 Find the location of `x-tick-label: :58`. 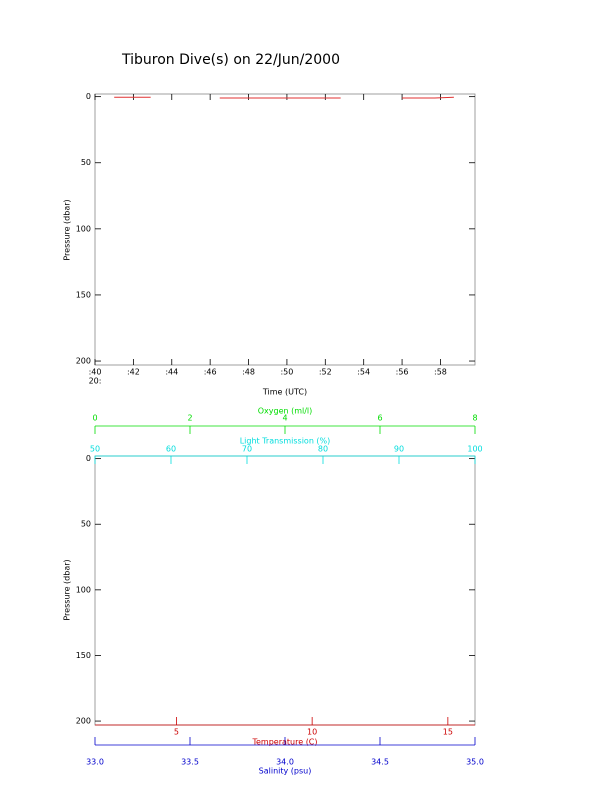

x-tick-label: :58 is located at coordinates (440, 372).